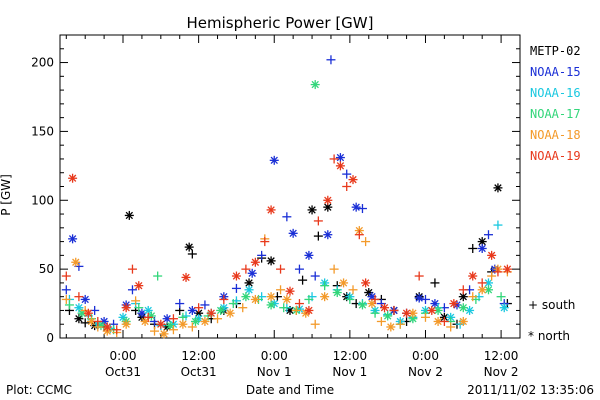  I want to click on legend-symbol-label: + south, so click(551, 305).